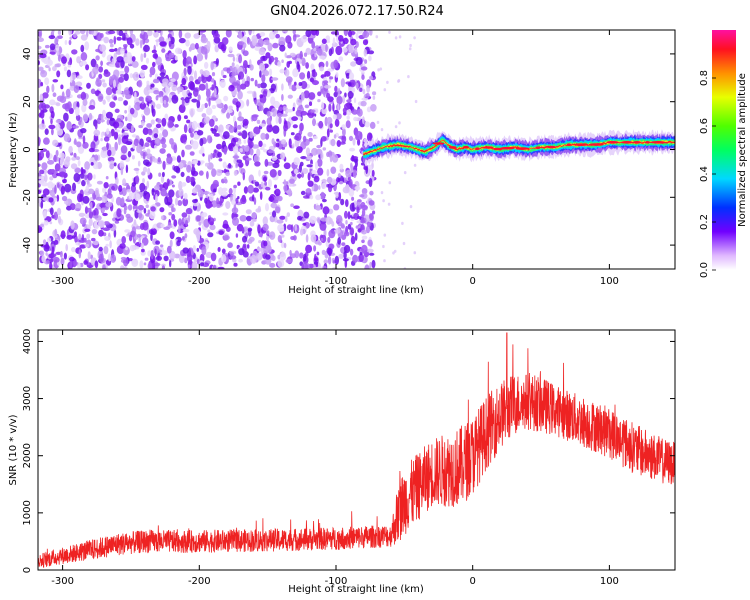 The height and width of the screenshot is (600, 750). I want to click on spectrogram-x-tick-label: -300, so click(62, 281).